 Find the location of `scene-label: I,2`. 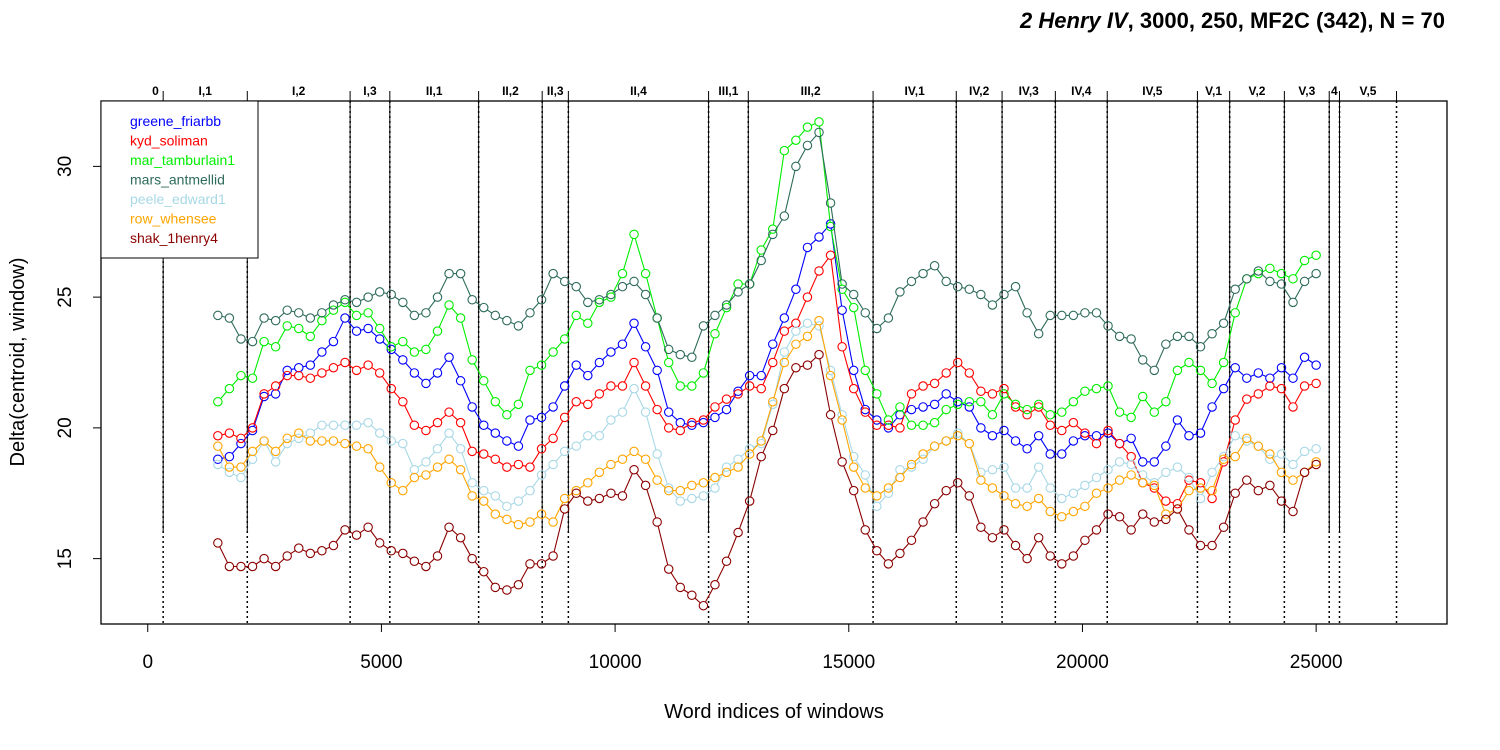

scene-label: I,2 is located at coordinates (299, 91).